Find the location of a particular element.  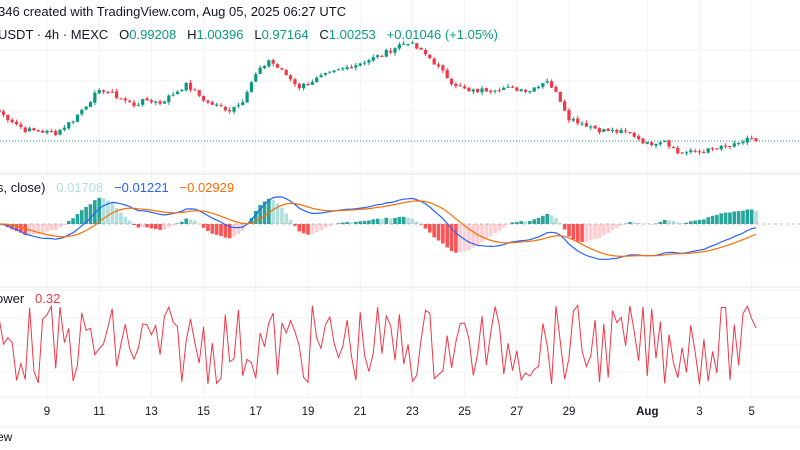

macd-value: −0.01221 is located at coordinates (141, 187).